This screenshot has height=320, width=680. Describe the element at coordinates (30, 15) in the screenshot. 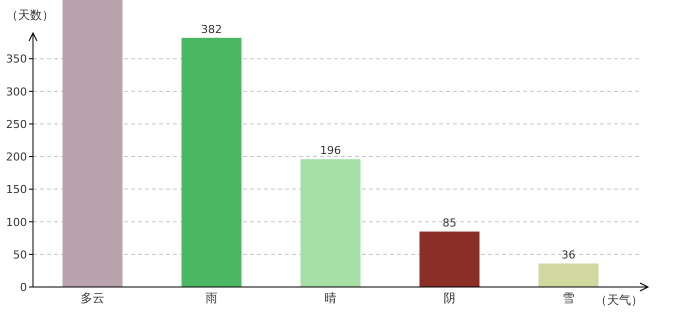

I see `y-axis-title: （天数）` at that location.